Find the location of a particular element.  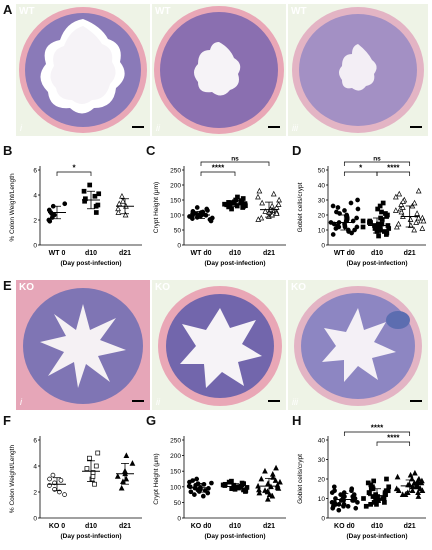

panel-letter-g: G is located at coordinates (151, 420).